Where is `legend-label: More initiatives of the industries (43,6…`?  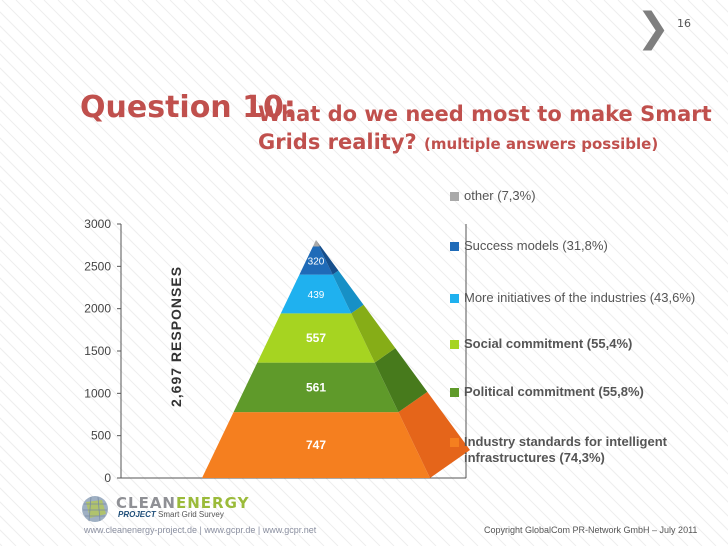 legend-label: More initiatives of the industries (43,6… is located at coordinates (580, 297).